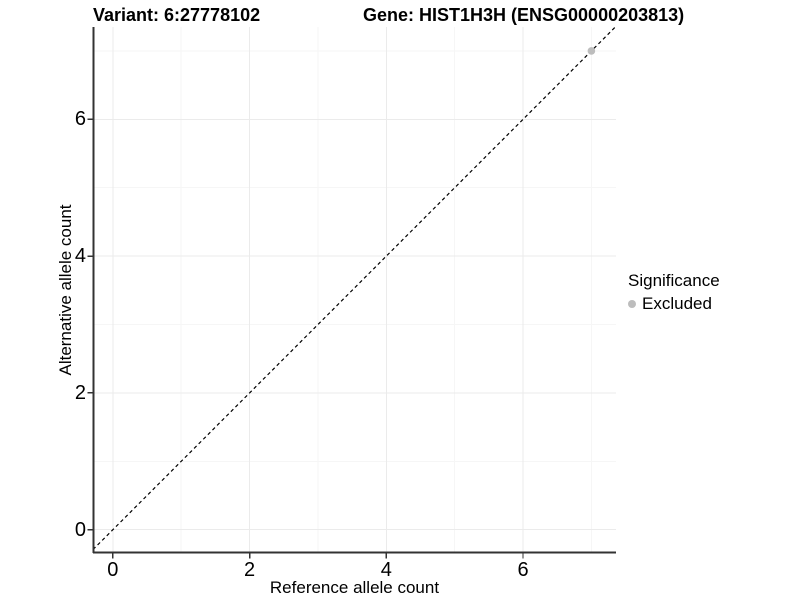 The height and width of the screenshot is (600, 800). I want to click on x-tick-label: 4, so click(386, 570).